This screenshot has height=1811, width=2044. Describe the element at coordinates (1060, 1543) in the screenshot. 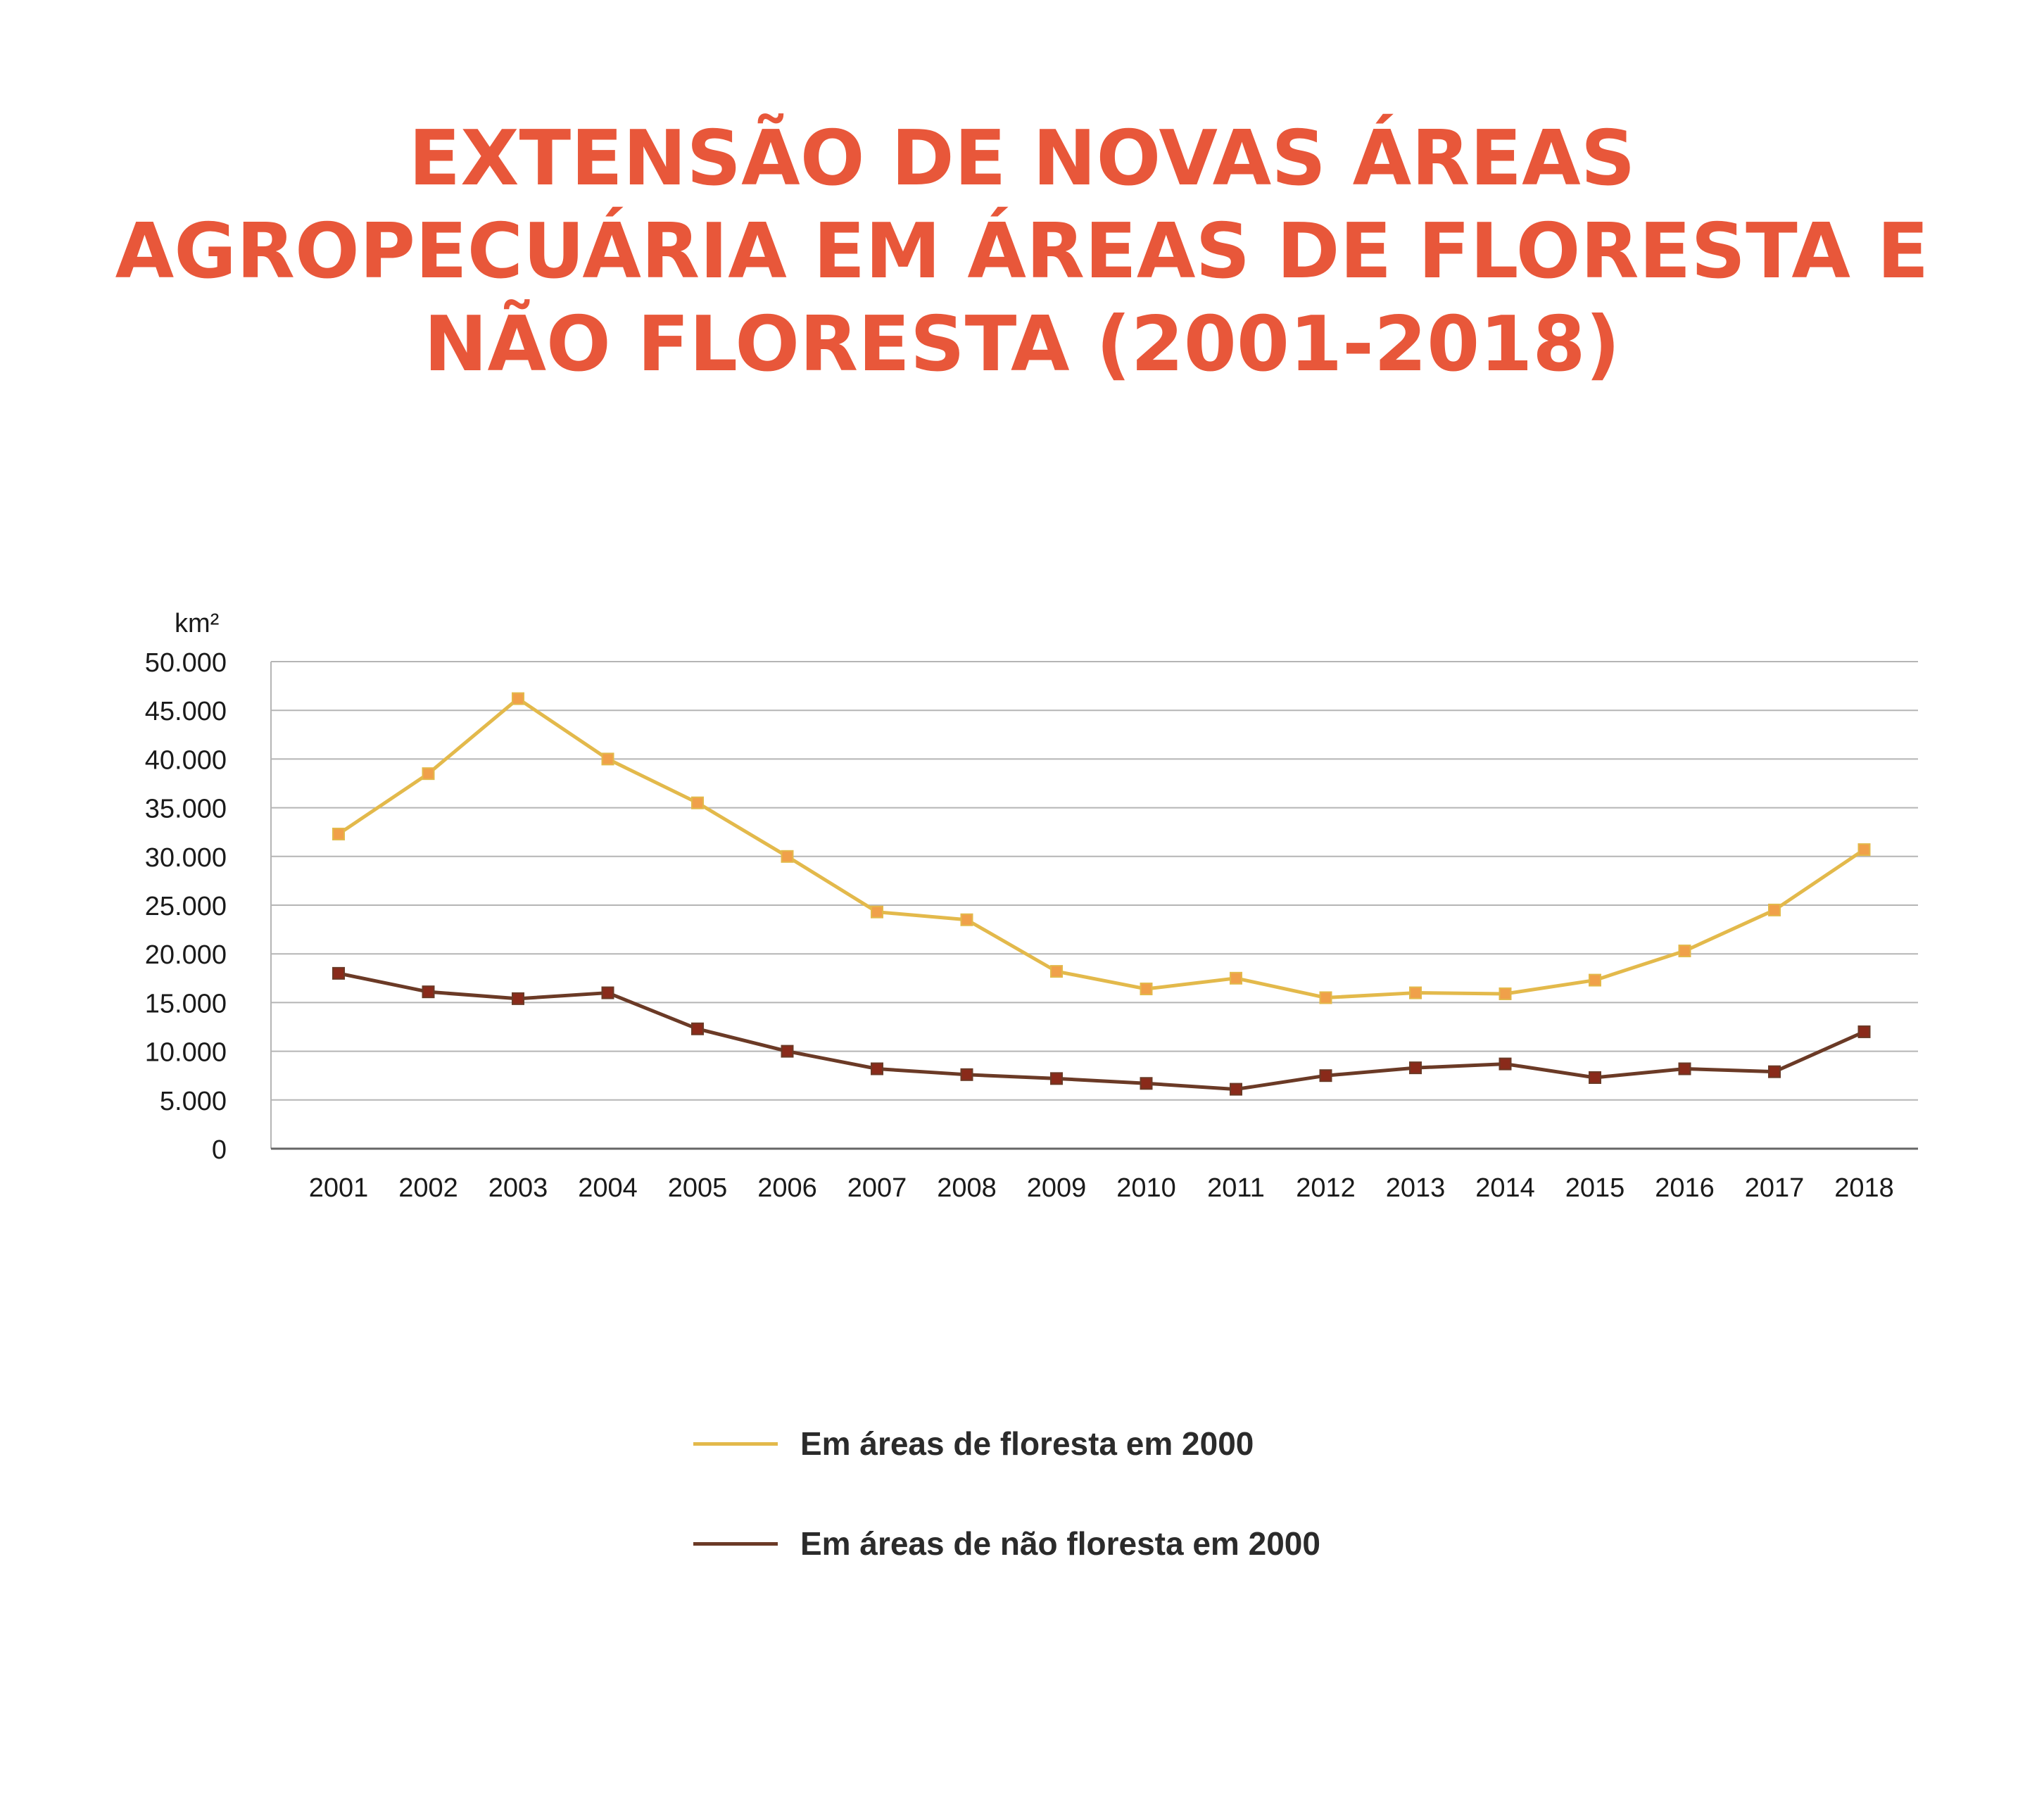

I see `legend-label-nao-floresta: Em áreas de não floresta em 2000` at that location.